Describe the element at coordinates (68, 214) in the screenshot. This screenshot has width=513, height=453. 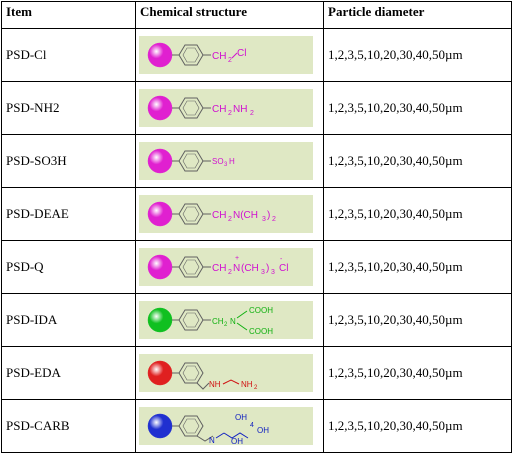
I see `item-cell: PSD-DEAE` at that location.